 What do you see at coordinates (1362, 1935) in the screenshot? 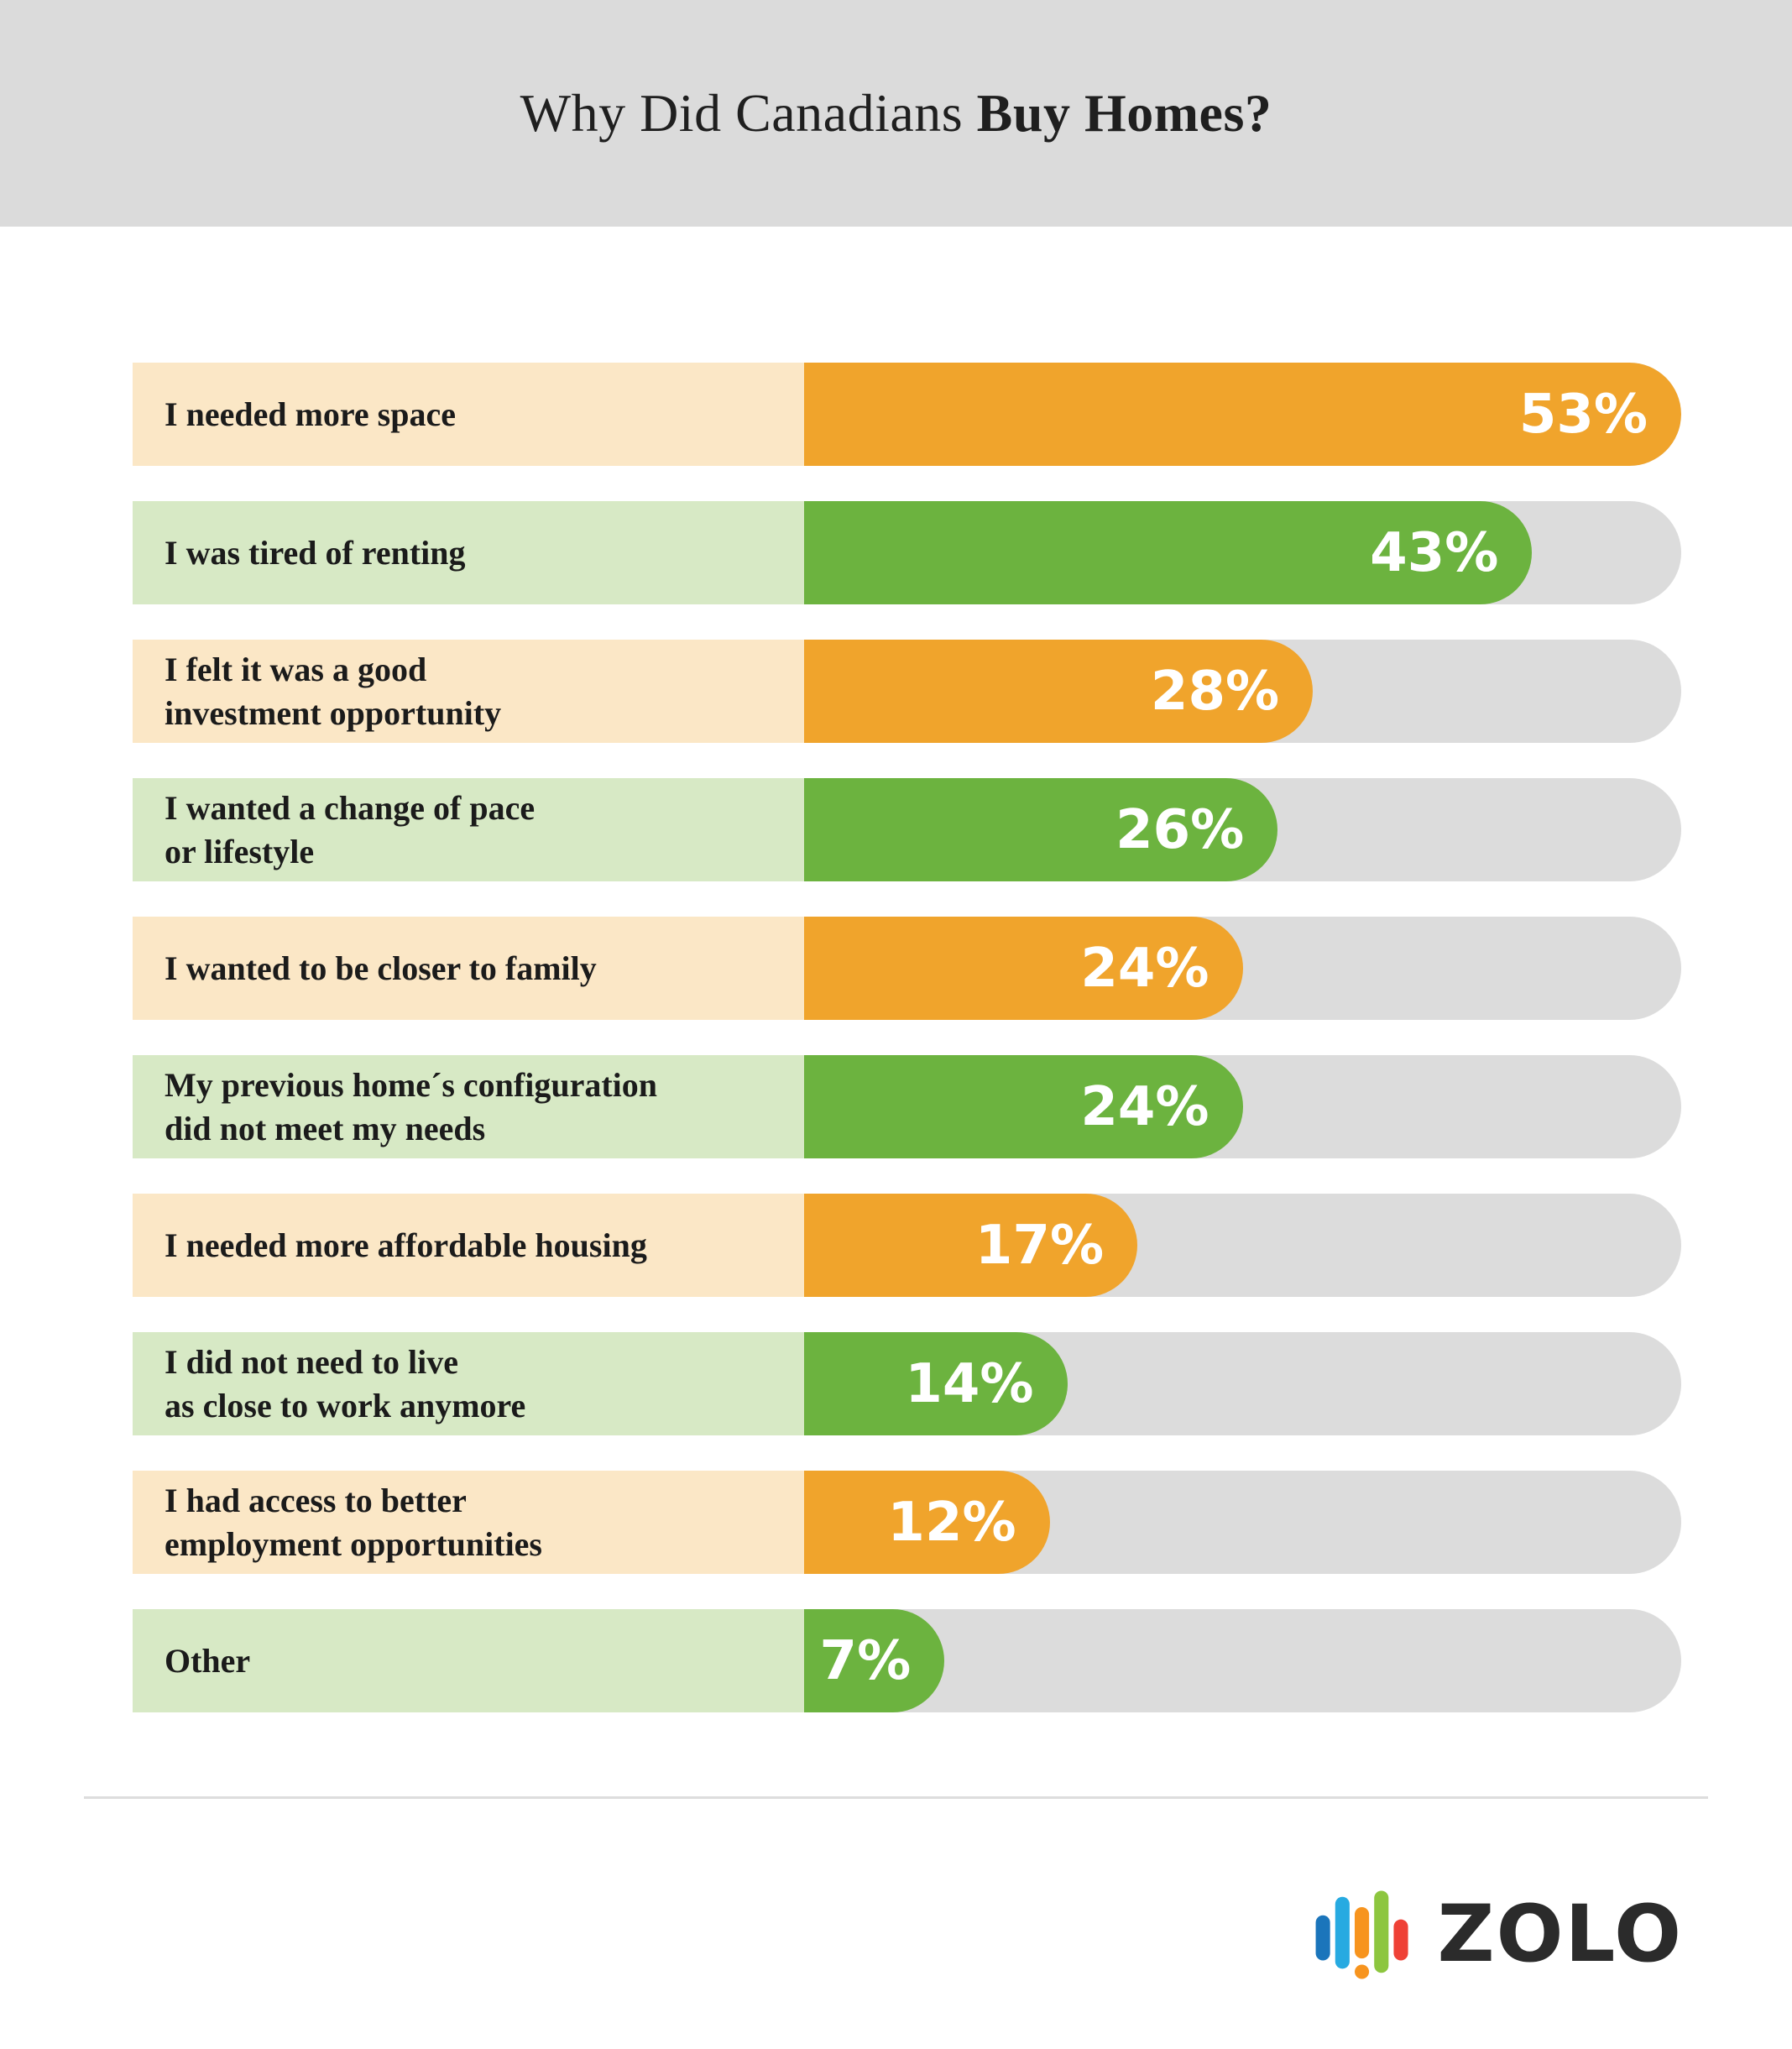
I see `zolo-logo-icon` at bounding box center [1362, 1935].